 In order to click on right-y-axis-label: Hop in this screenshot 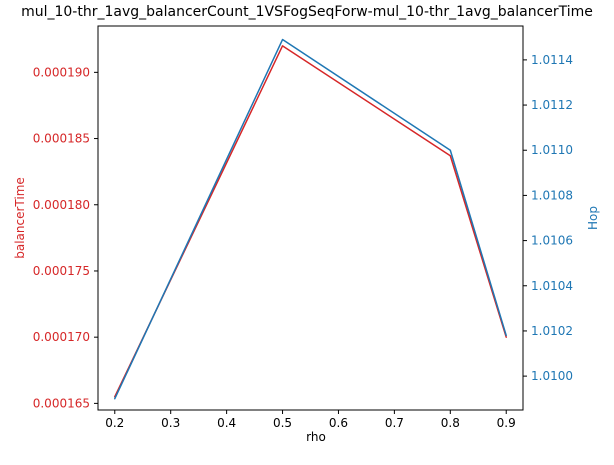, I will do `click(593, 218)`.